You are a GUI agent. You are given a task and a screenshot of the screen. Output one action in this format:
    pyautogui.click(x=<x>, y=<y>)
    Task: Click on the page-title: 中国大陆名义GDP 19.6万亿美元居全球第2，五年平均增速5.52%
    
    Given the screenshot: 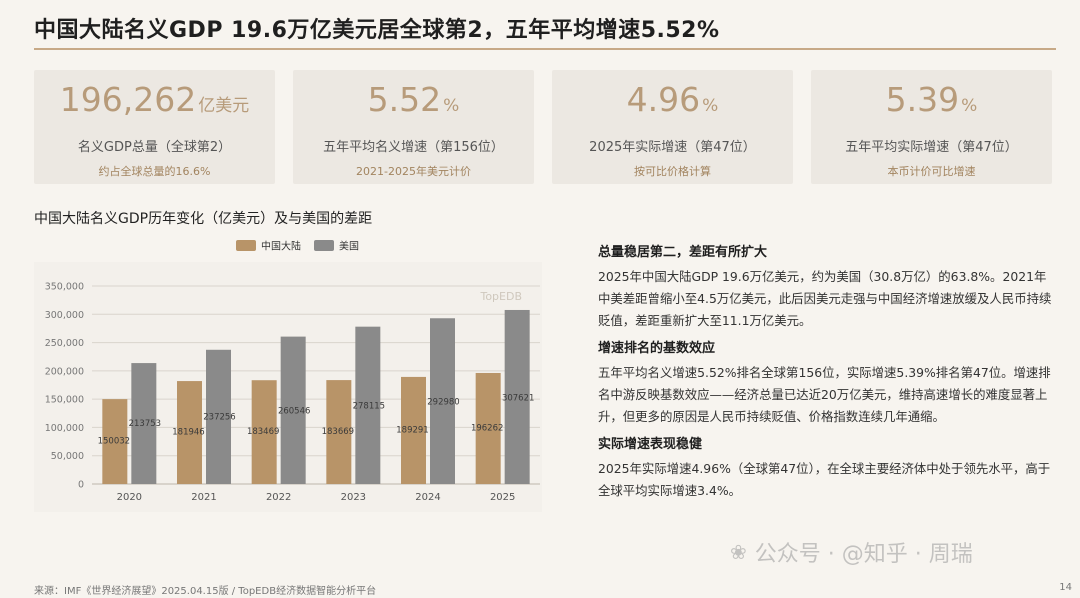 What is the action you would take?
    pyautogui.click(x=377, y=30)
    